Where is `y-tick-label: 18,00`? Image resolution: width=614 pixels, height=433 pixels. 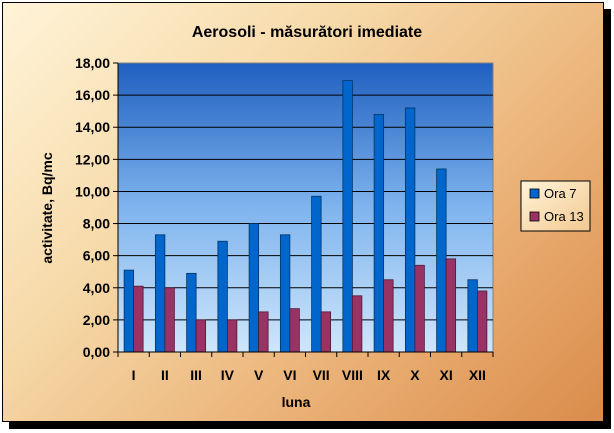
y-tick-label: 18,00 is located at coordinates (92, 63).